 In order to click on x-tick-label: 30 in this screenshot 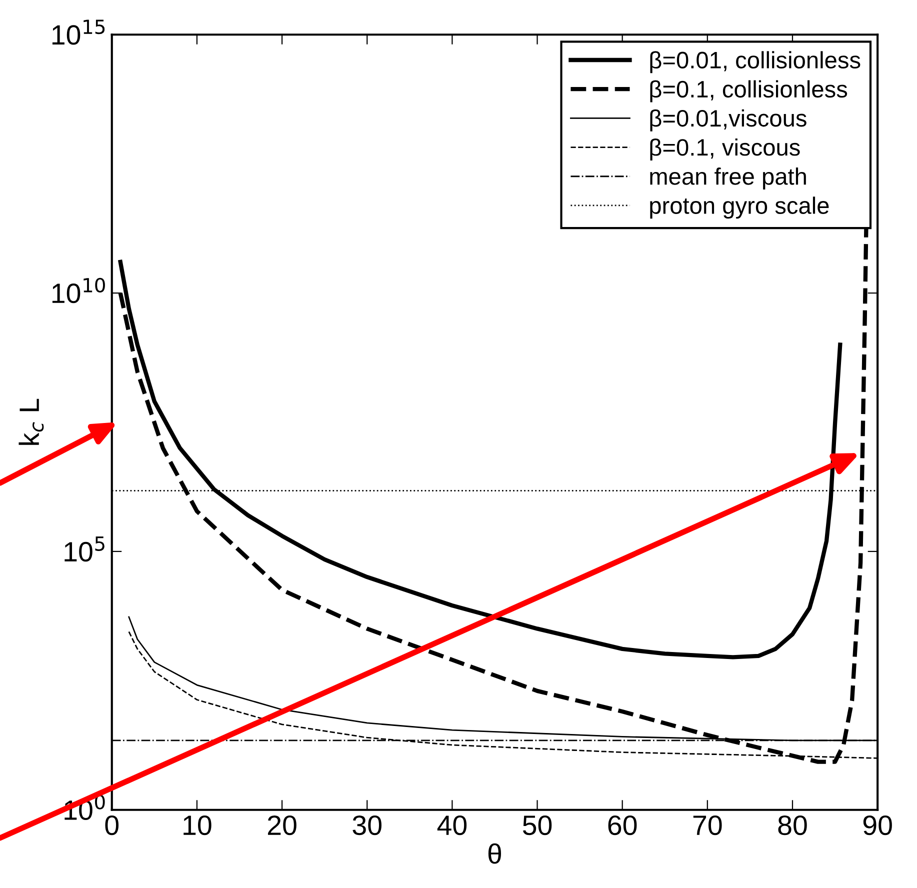, I will do `click(367, 825)`.